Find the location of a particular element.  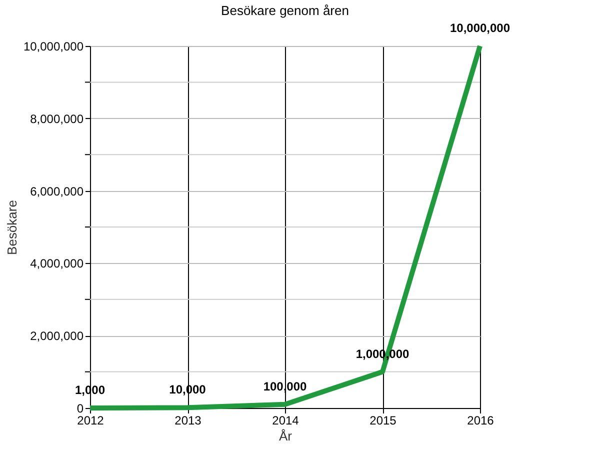

x-tick-label: 2012 is located at coordinates (90, 421).